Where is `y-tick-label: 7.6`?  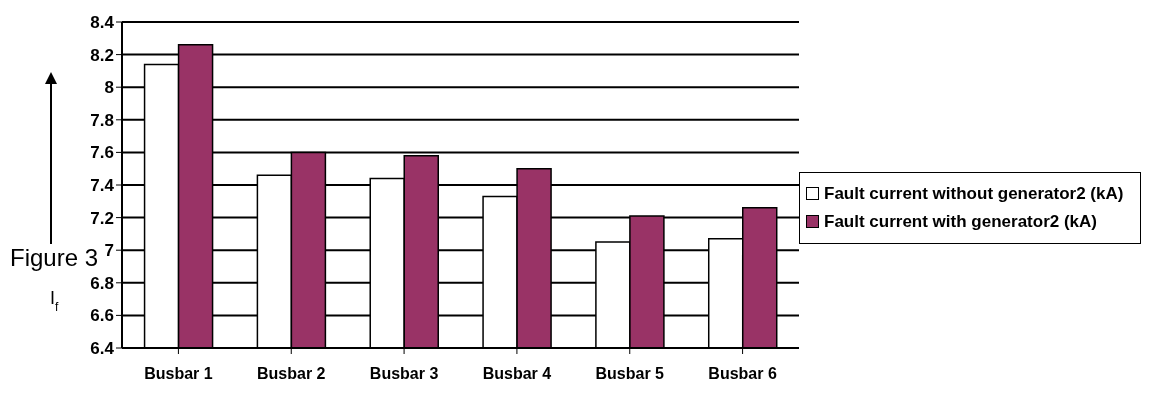
y-tick-label: 7.6 is located at coordinates (102, 153).